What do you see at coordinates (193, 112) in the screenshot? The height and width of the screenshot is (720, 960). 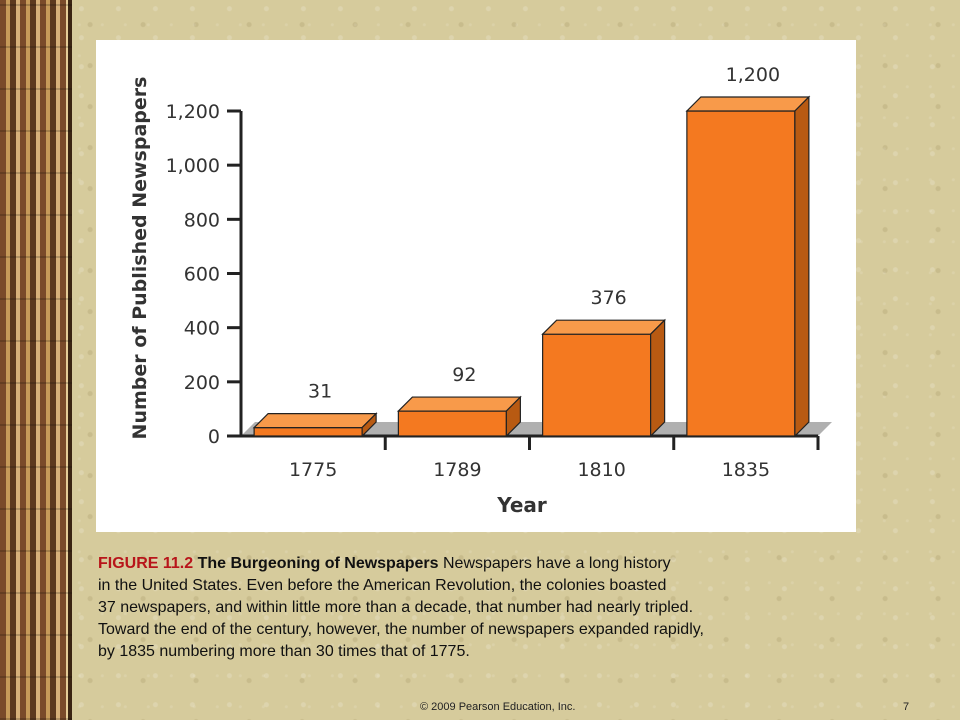 I see `y-tick-label: 1,200` at bounding box center [193, 112].